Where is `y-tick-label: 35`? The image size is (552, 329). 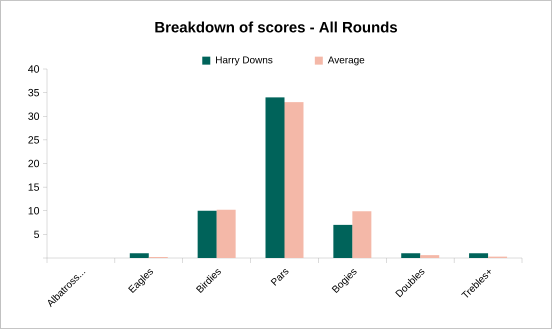
y-tick-label: 35 is located at coordinates (34, 92).